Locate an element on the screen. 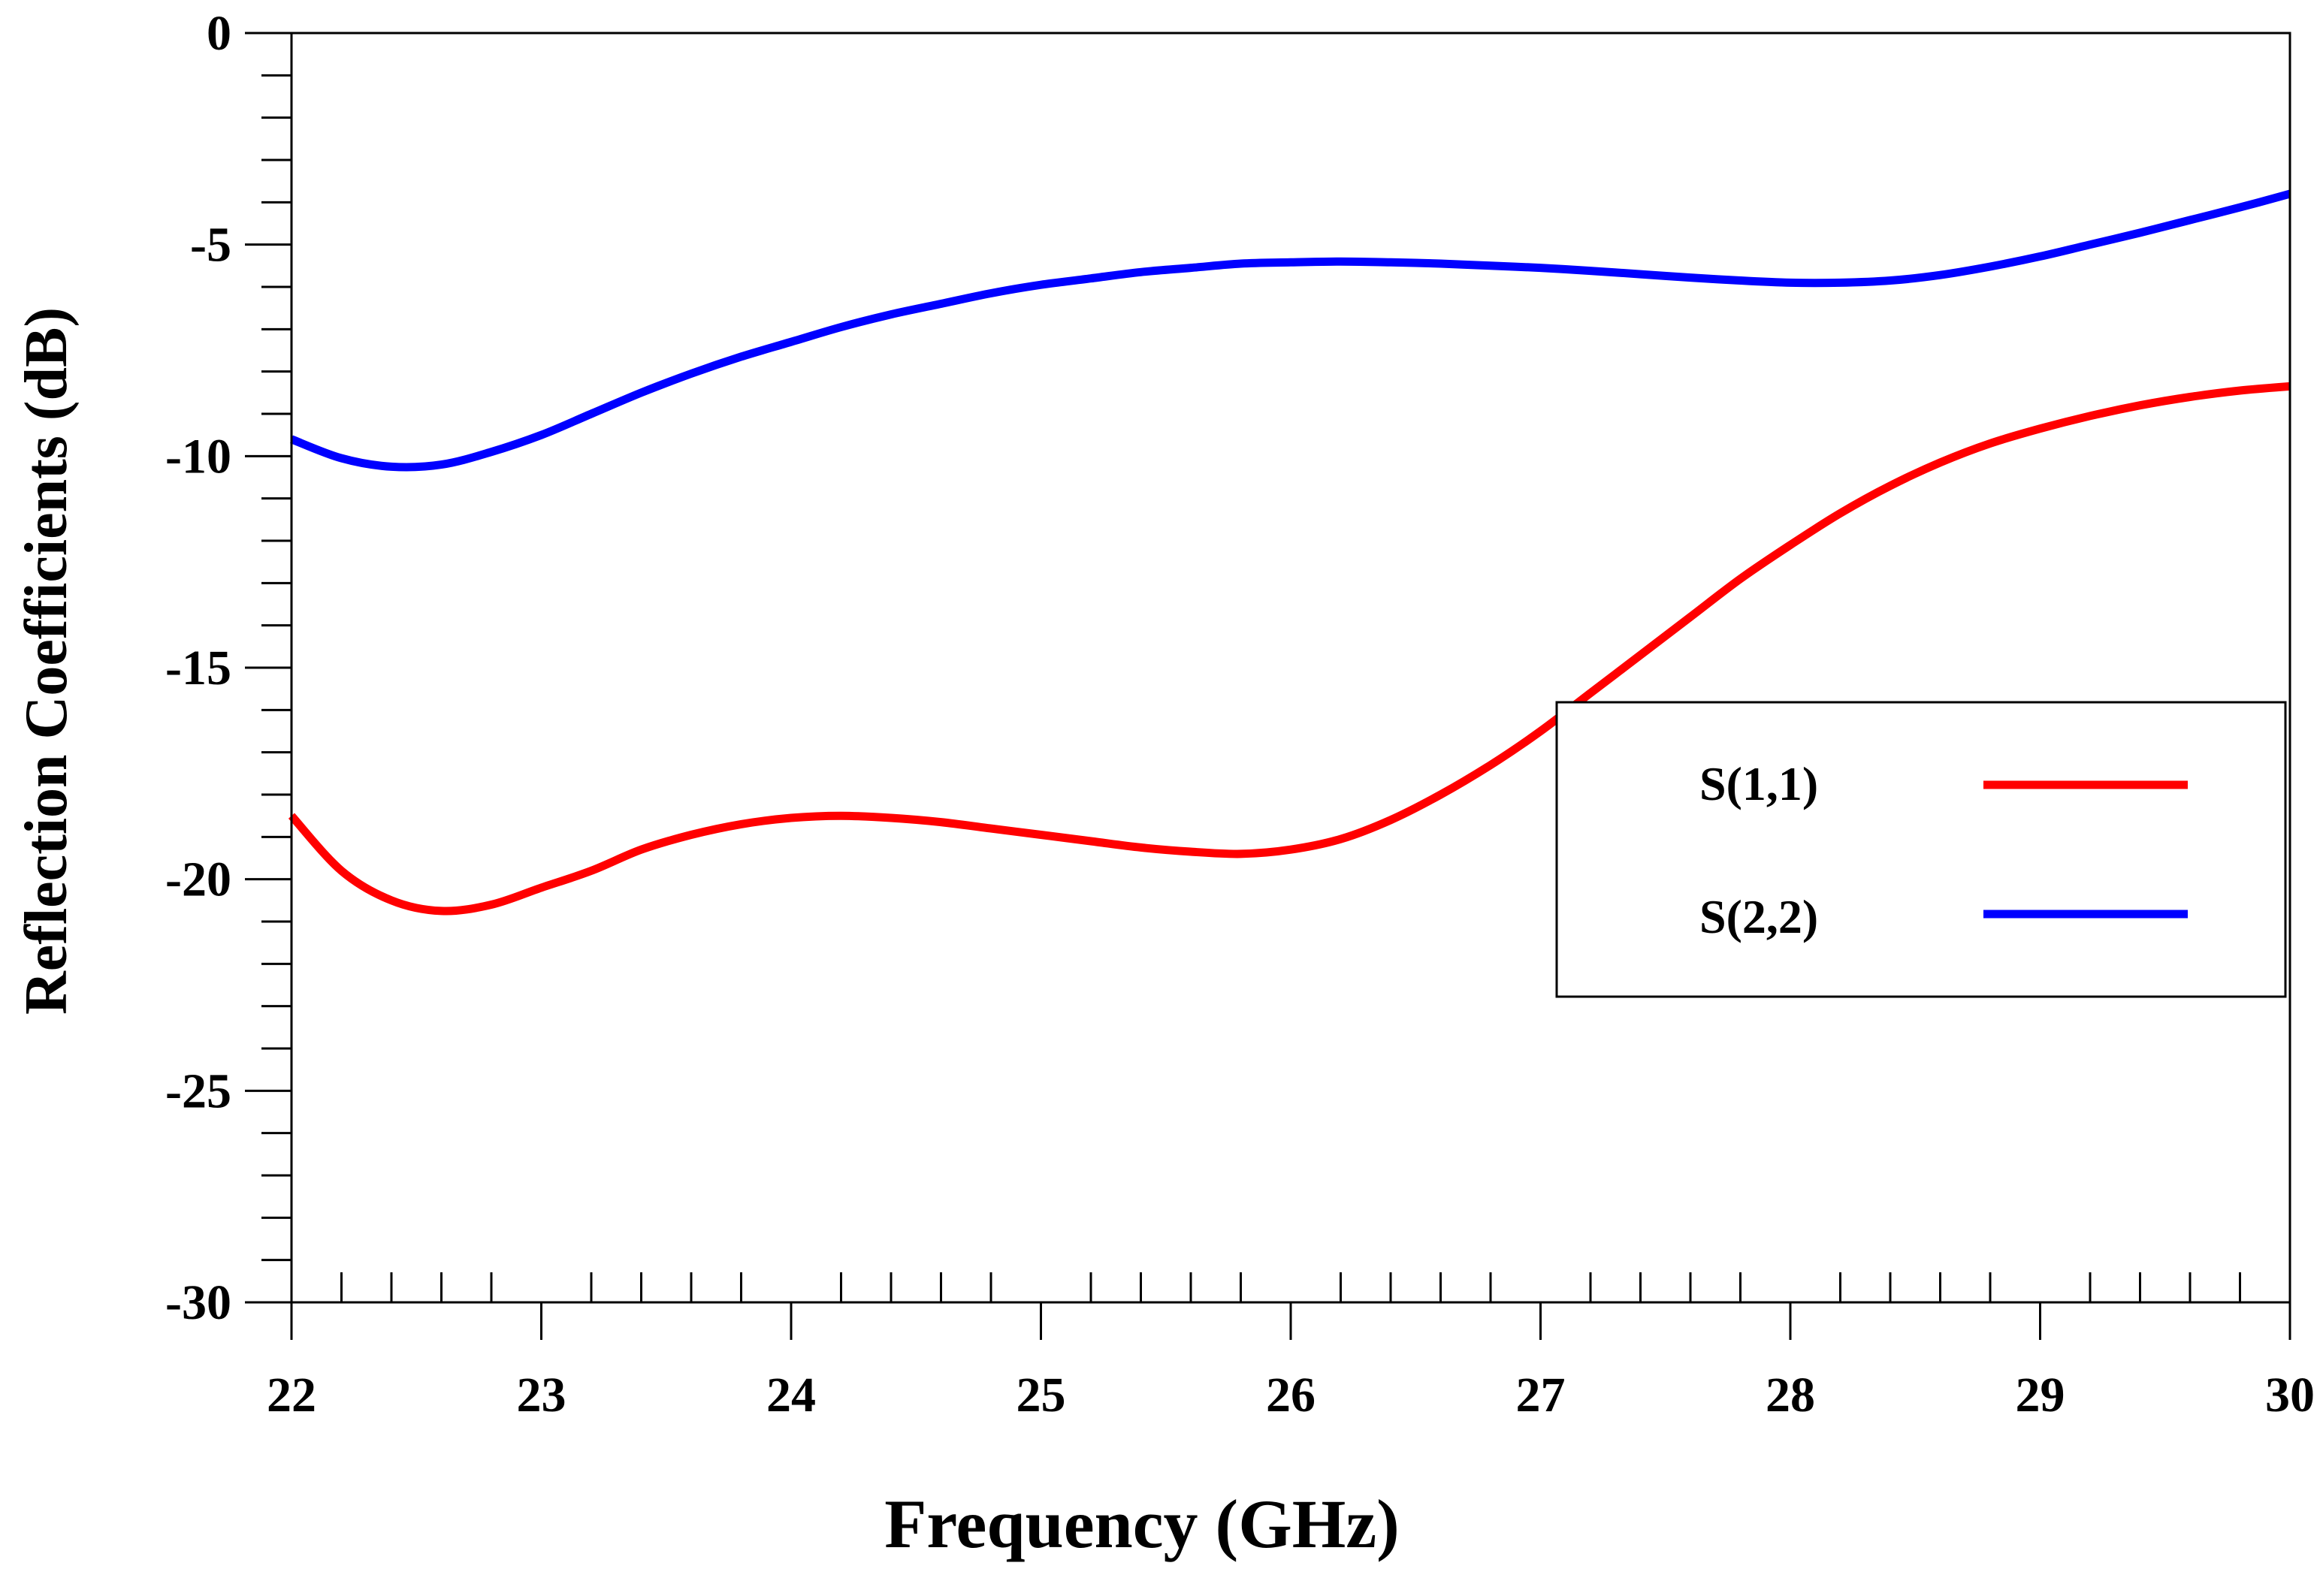  y-tick-label: -30 is located at coordinates (198, 1302).